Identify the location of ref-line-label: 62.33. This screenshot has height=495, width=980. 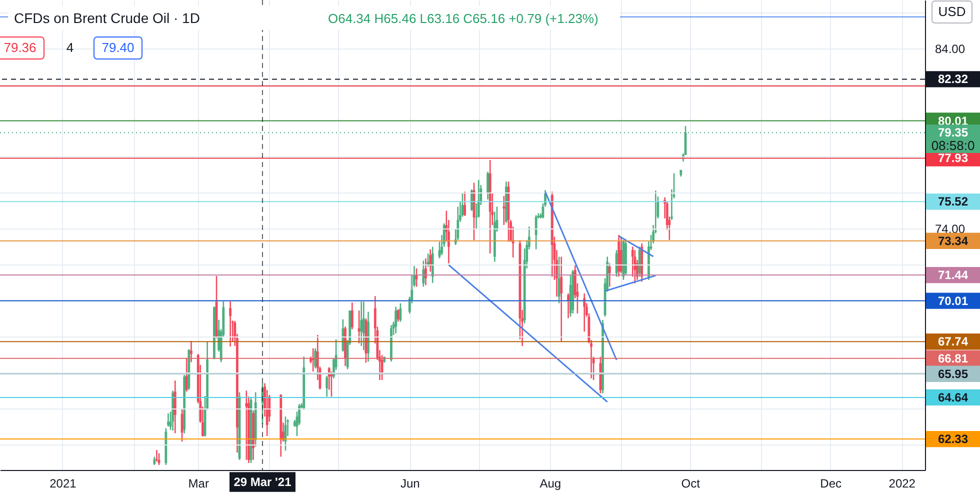
(953, 439).